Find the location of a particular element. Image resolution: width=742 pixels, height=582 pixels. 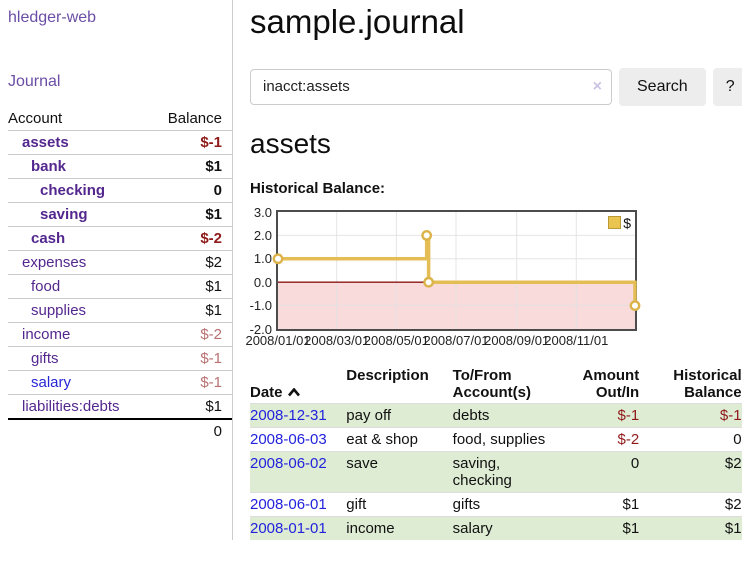

account-row: assets $-1 is located at coordinates (120, 142).